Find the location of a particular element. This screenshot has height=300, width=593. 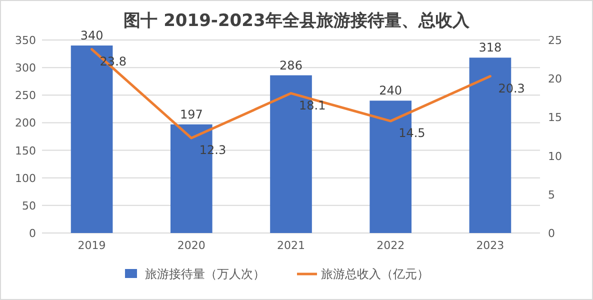

data-label: 286 is located at coordinates (291, 65).